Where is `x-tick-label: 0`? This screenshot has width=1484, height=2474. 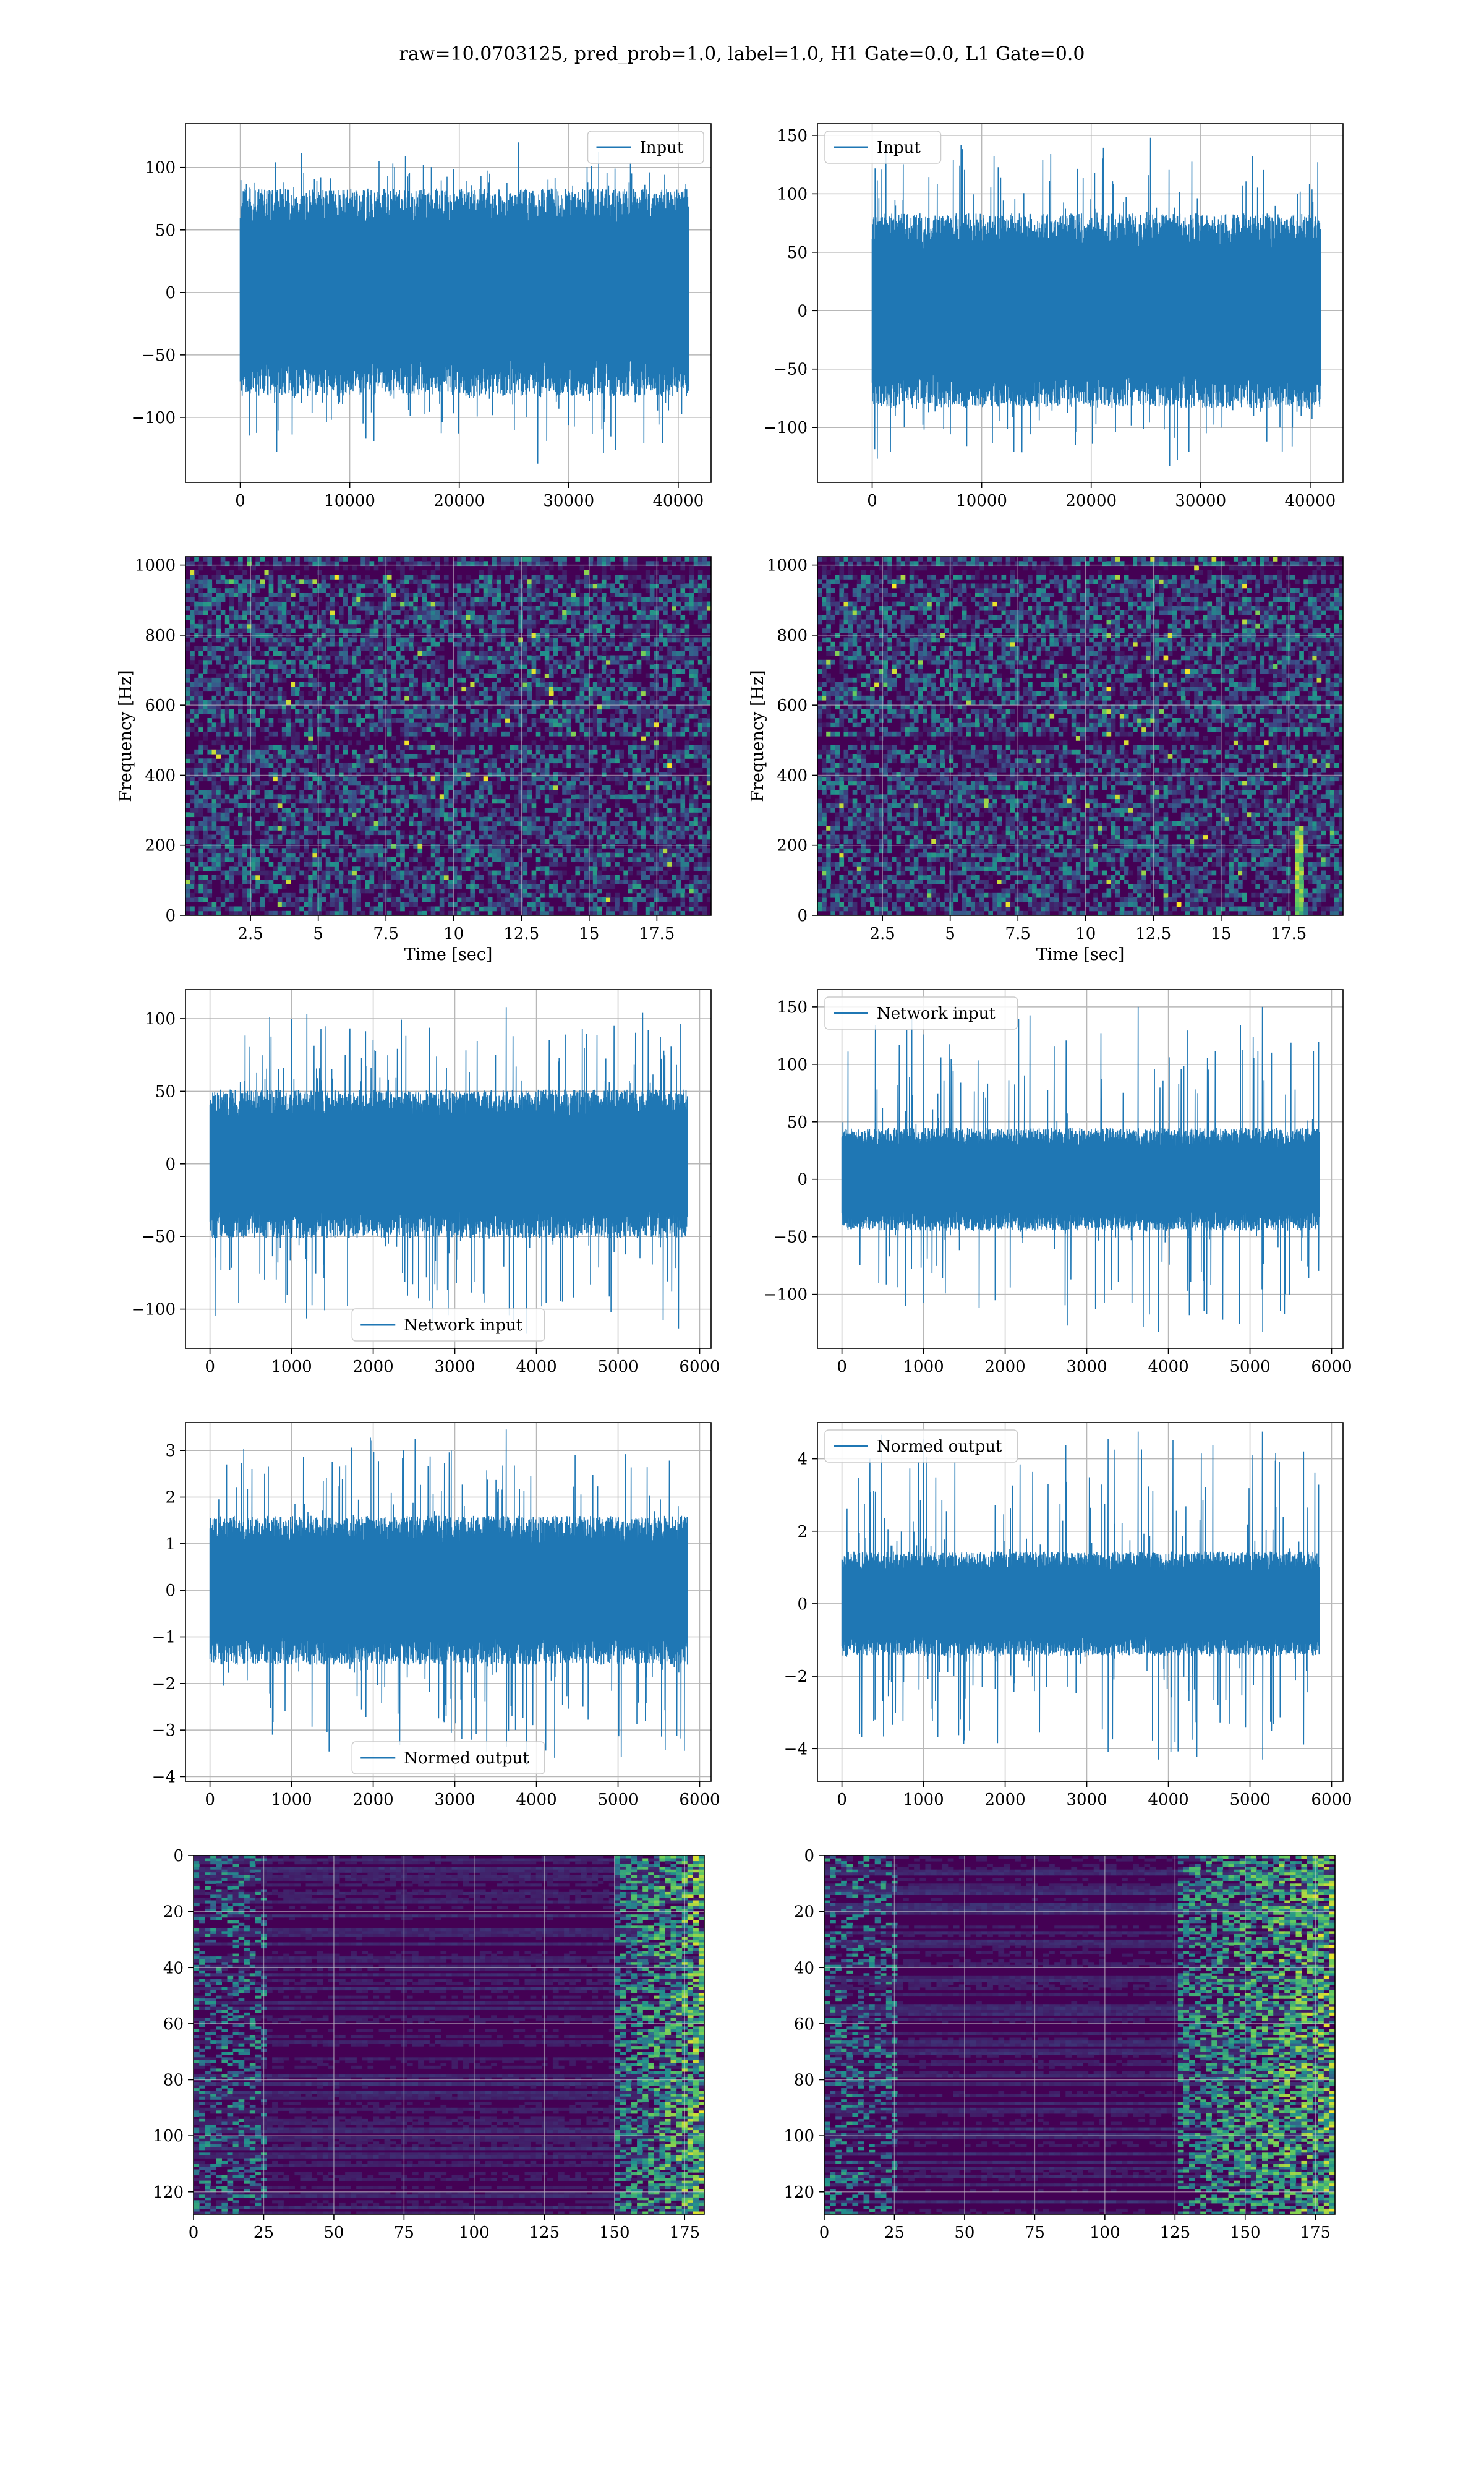
x-tick-label: 0 is located at coordinates (240, 501).